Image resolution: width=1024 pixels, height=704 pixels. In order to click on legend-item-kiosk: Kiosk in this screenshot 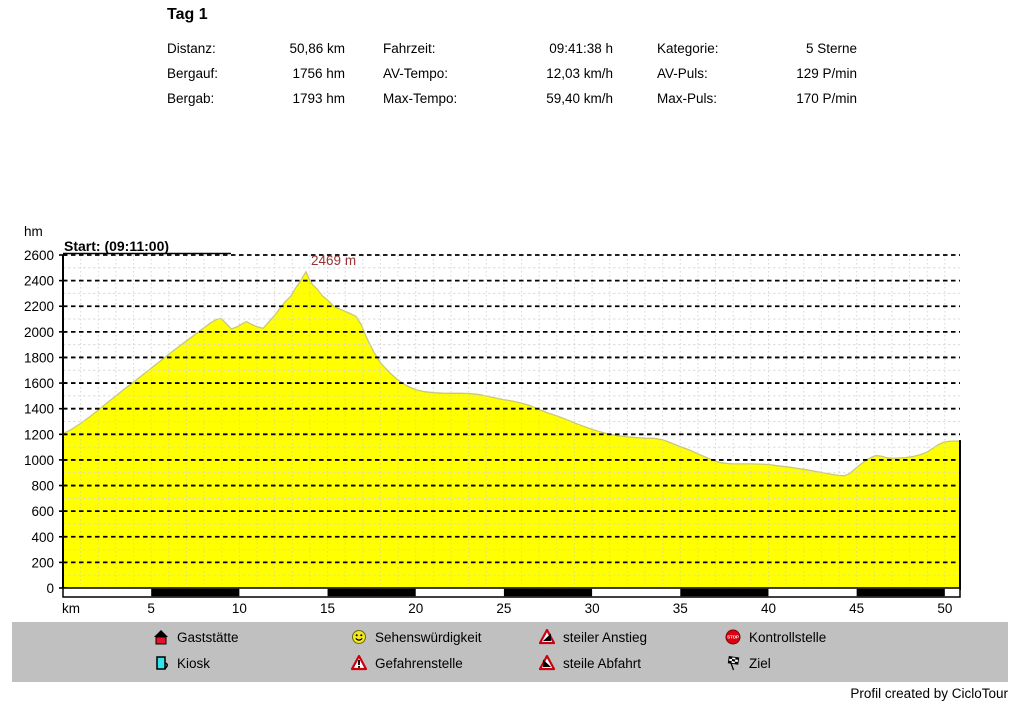, I will do `click(181, 663)`.